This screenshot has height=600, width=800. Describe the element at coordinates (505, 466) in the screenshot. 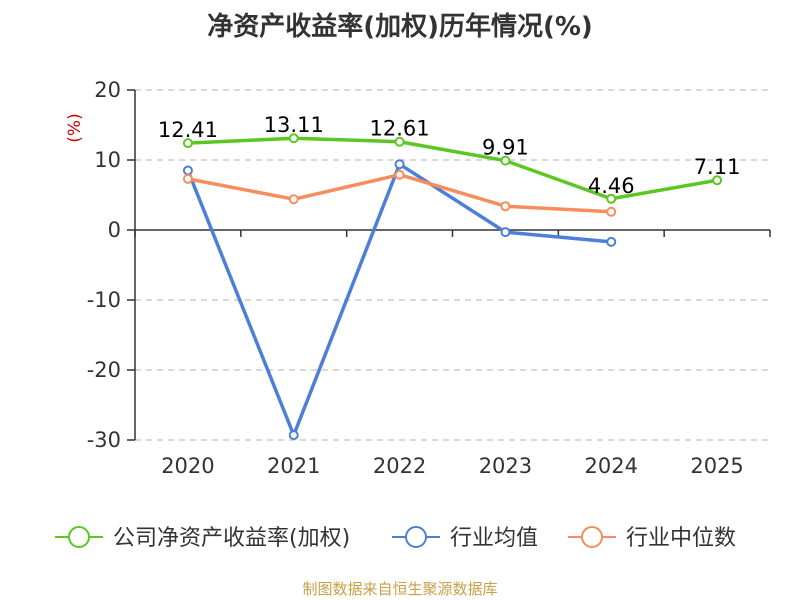

I see `x-tick-label-2023: 2023` at that location.